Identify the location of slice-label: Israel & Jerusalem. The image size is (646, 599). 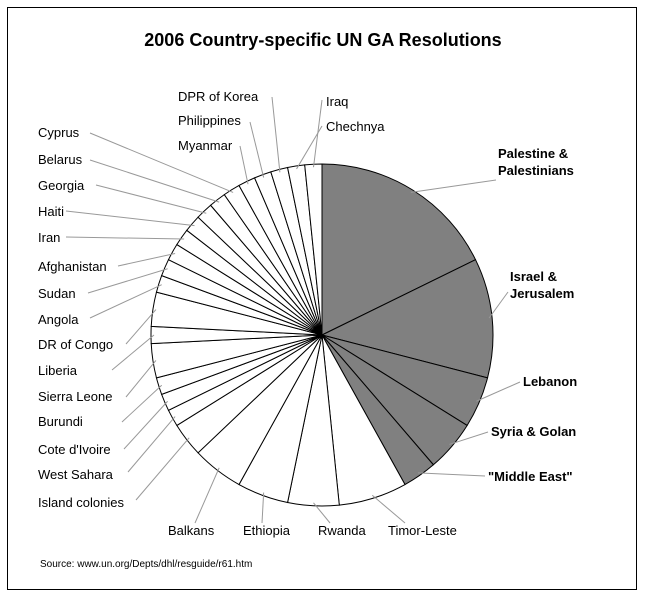
(542, 285).